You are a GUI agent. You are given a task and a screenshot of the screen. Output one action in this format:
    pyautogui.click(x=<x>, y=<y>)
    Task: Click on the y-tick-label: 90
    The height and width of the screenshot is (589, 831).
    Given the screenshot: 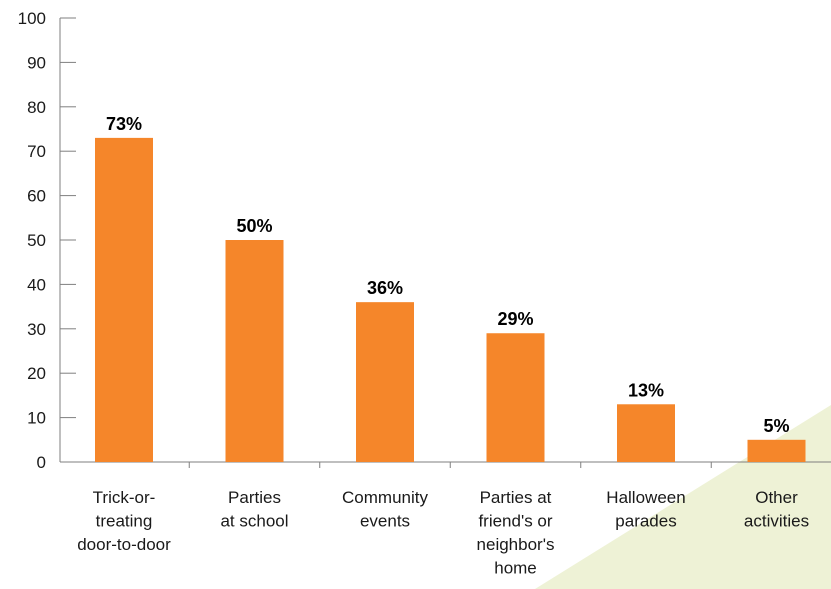 What is the action you would take?
    pyautogui.click(x=36, y=62)
    